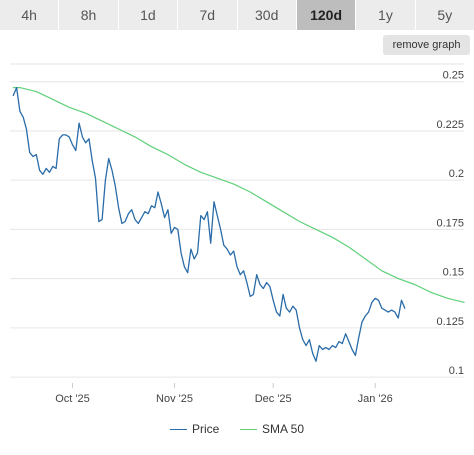 The width and height of the screenshot is (474, 455). I want to click on legend-item-sma: SMA 50, so click(272, 429).